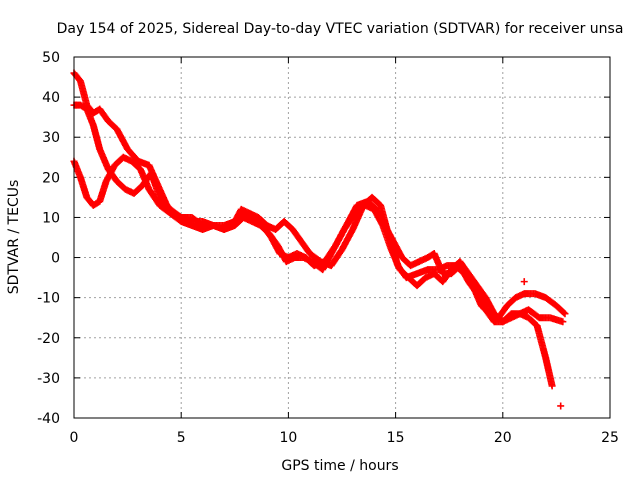 This screenshot has width=640, height=480. I want to click on x-tick-label: 10, so click(288, 438).